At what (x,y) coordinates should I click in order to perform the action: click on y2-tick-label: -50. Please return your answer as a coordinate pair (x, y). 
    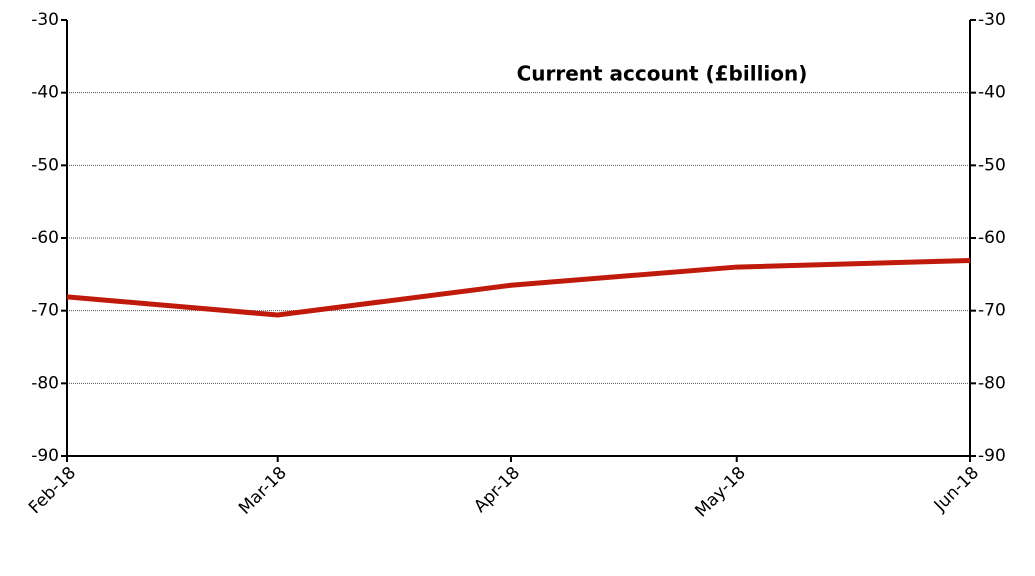
    Looking at the image, I should click on (992, 165).